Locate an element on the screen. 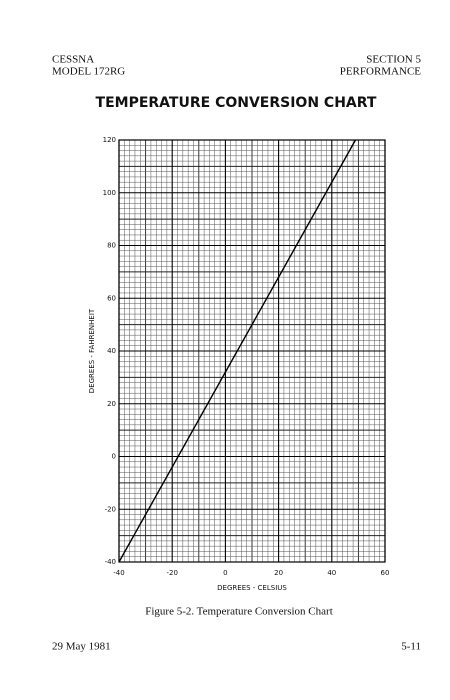 The width and height of the screenshot is (450, 700). y-tick-label: 120 is located at coordinates (109, 140).